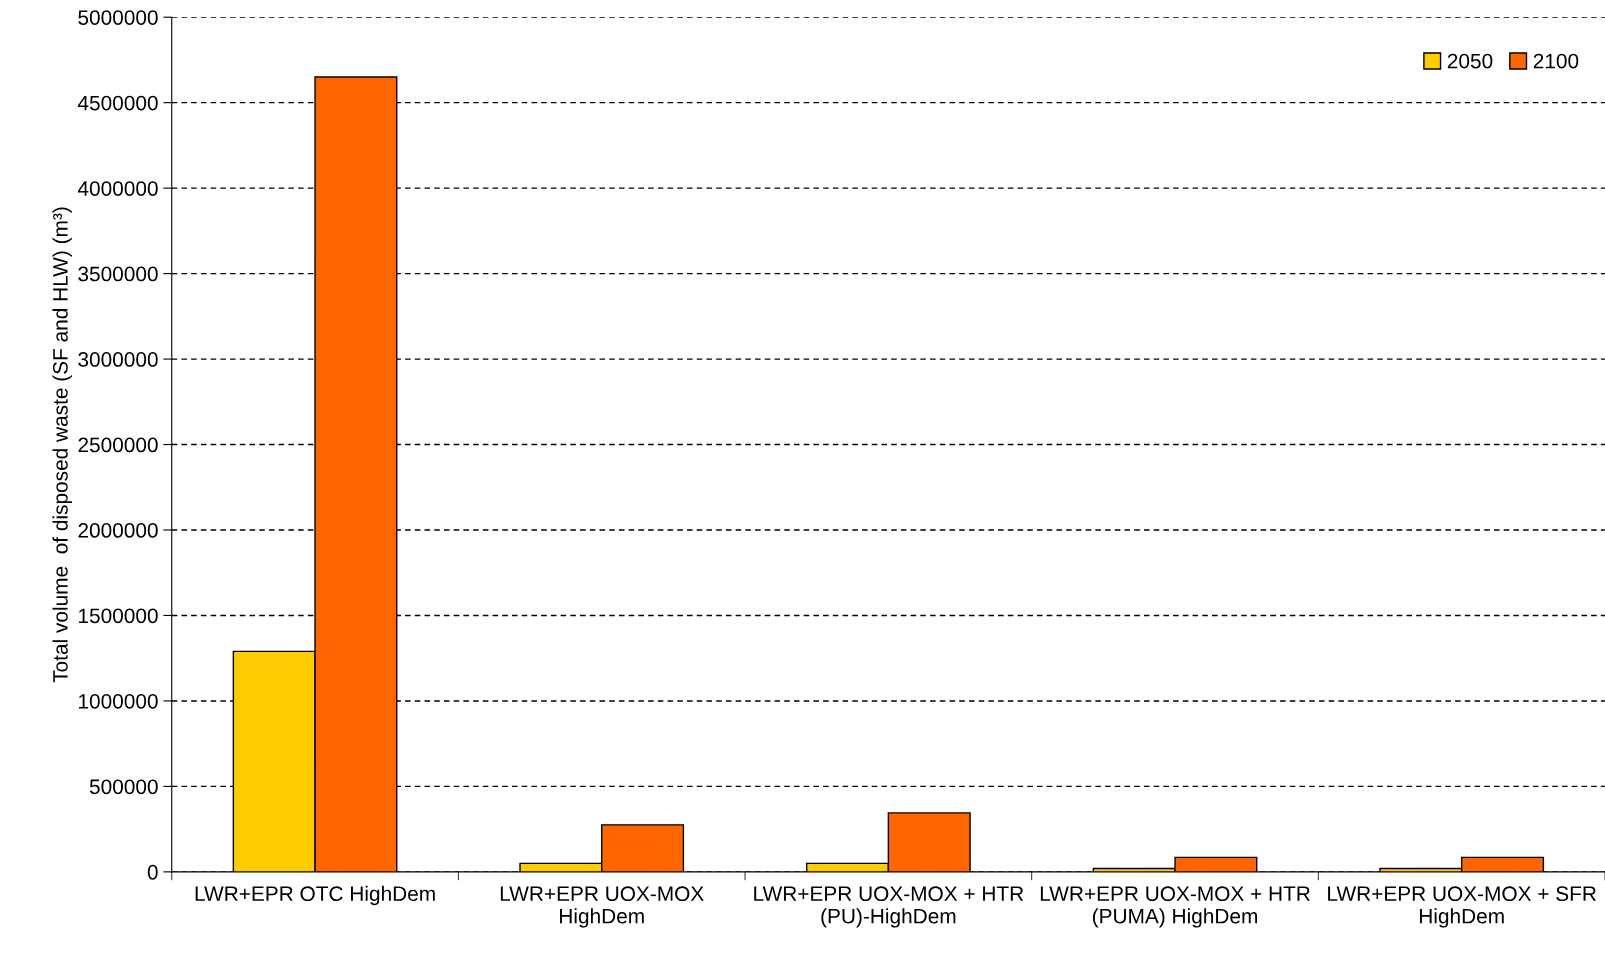 This screenshot has width=1605, height=956. What do you see at coordinates (1462, 907) in the screenshot?
I see `x-tick-label: LWR+EPR UOX-MOX + SFR HighDem` at bounding box center [1462, 907].